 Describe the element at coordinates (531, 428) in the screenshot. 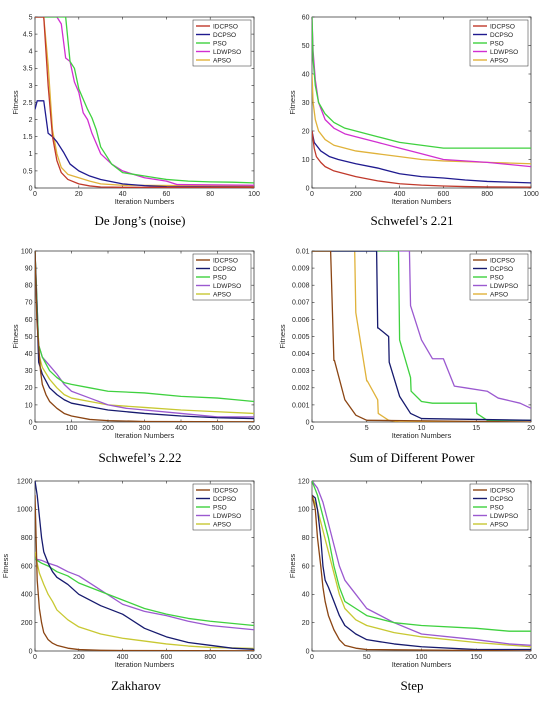

I see `x-tick-label: 20` at that location.